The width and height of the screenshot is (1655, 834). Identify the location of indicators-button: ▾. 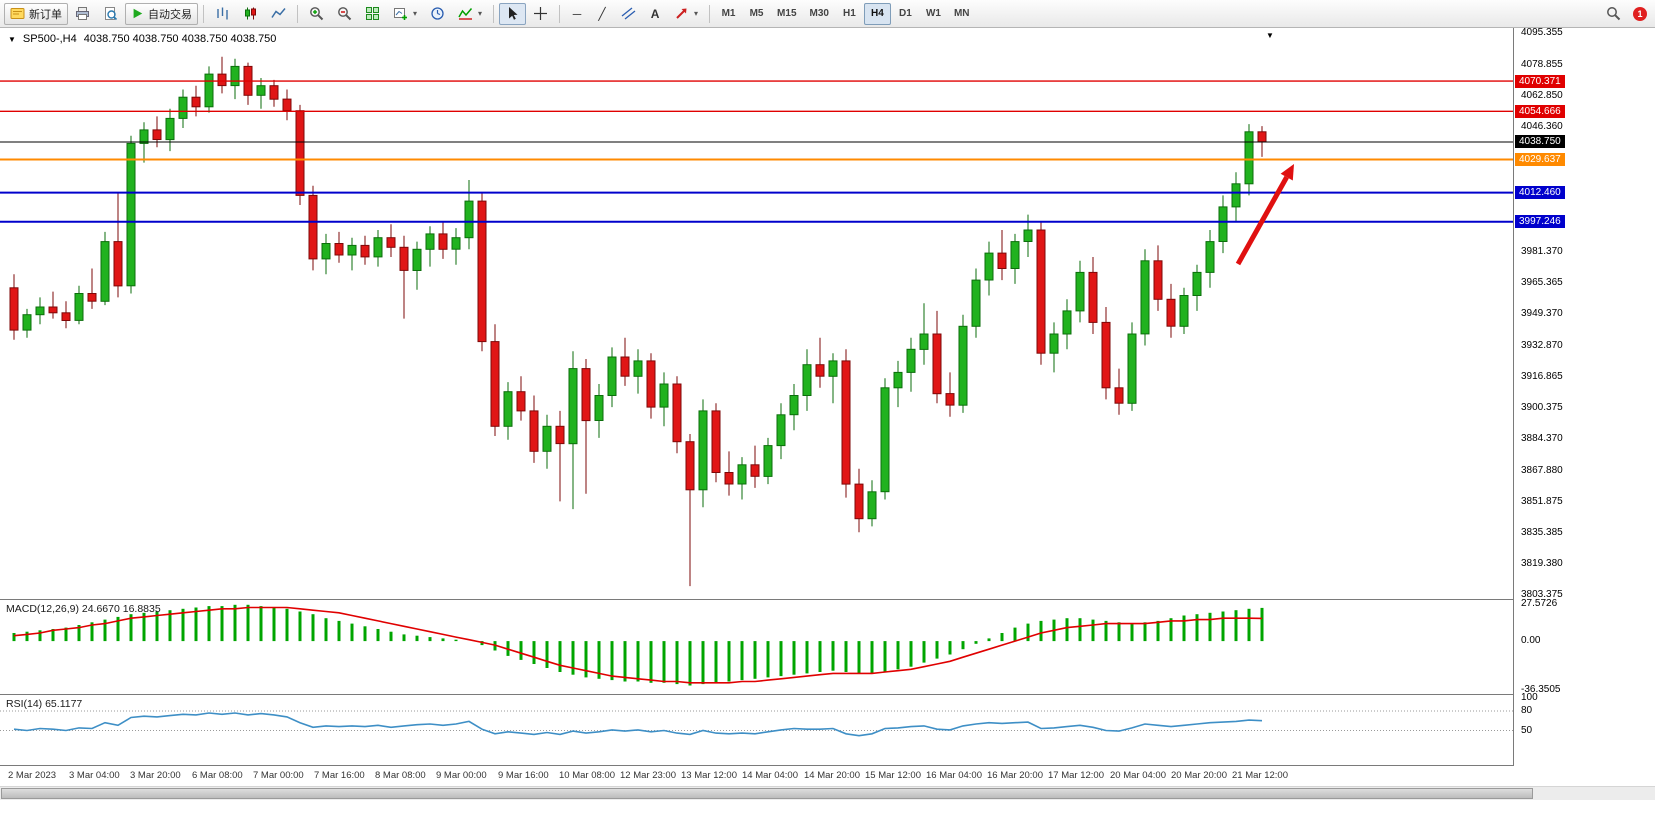
(470, 14).